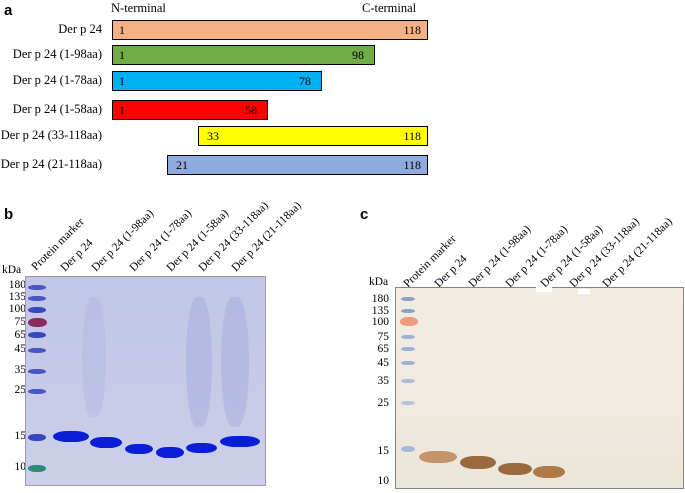 The width and height of the screenshot is (685, 493). I want to click on kda-label-c: kDa, so click(379, 282).